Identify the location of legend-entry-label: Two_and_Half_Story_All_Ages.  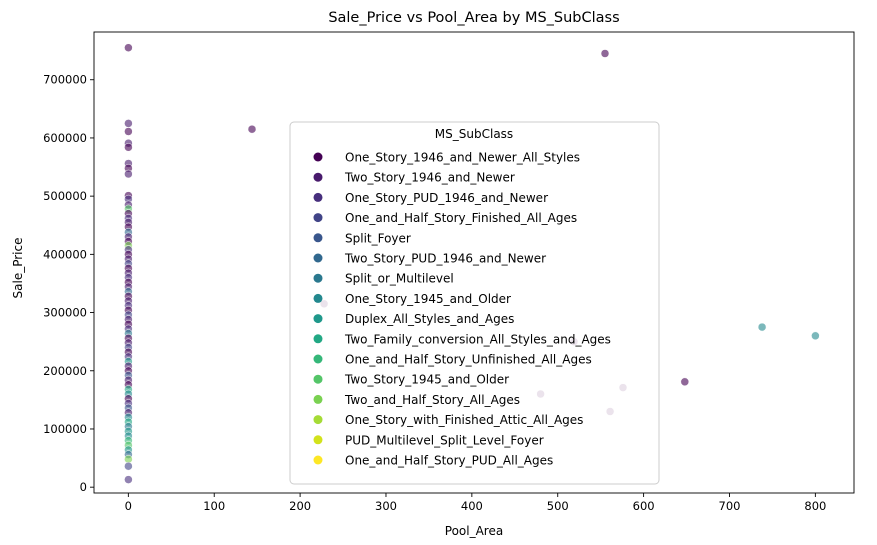
(432, 400).